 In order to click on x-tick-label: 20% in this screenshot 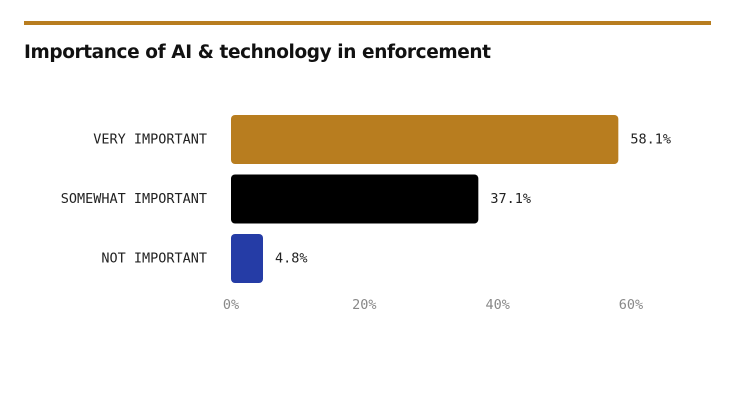, I will do `click(364, 305)`.